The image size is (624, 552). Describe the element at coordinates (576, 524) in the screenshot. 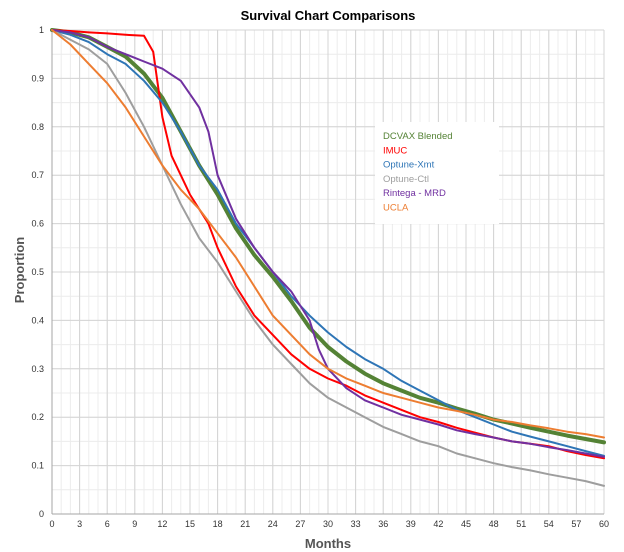

I see `x-tick-label: 57` at that location.